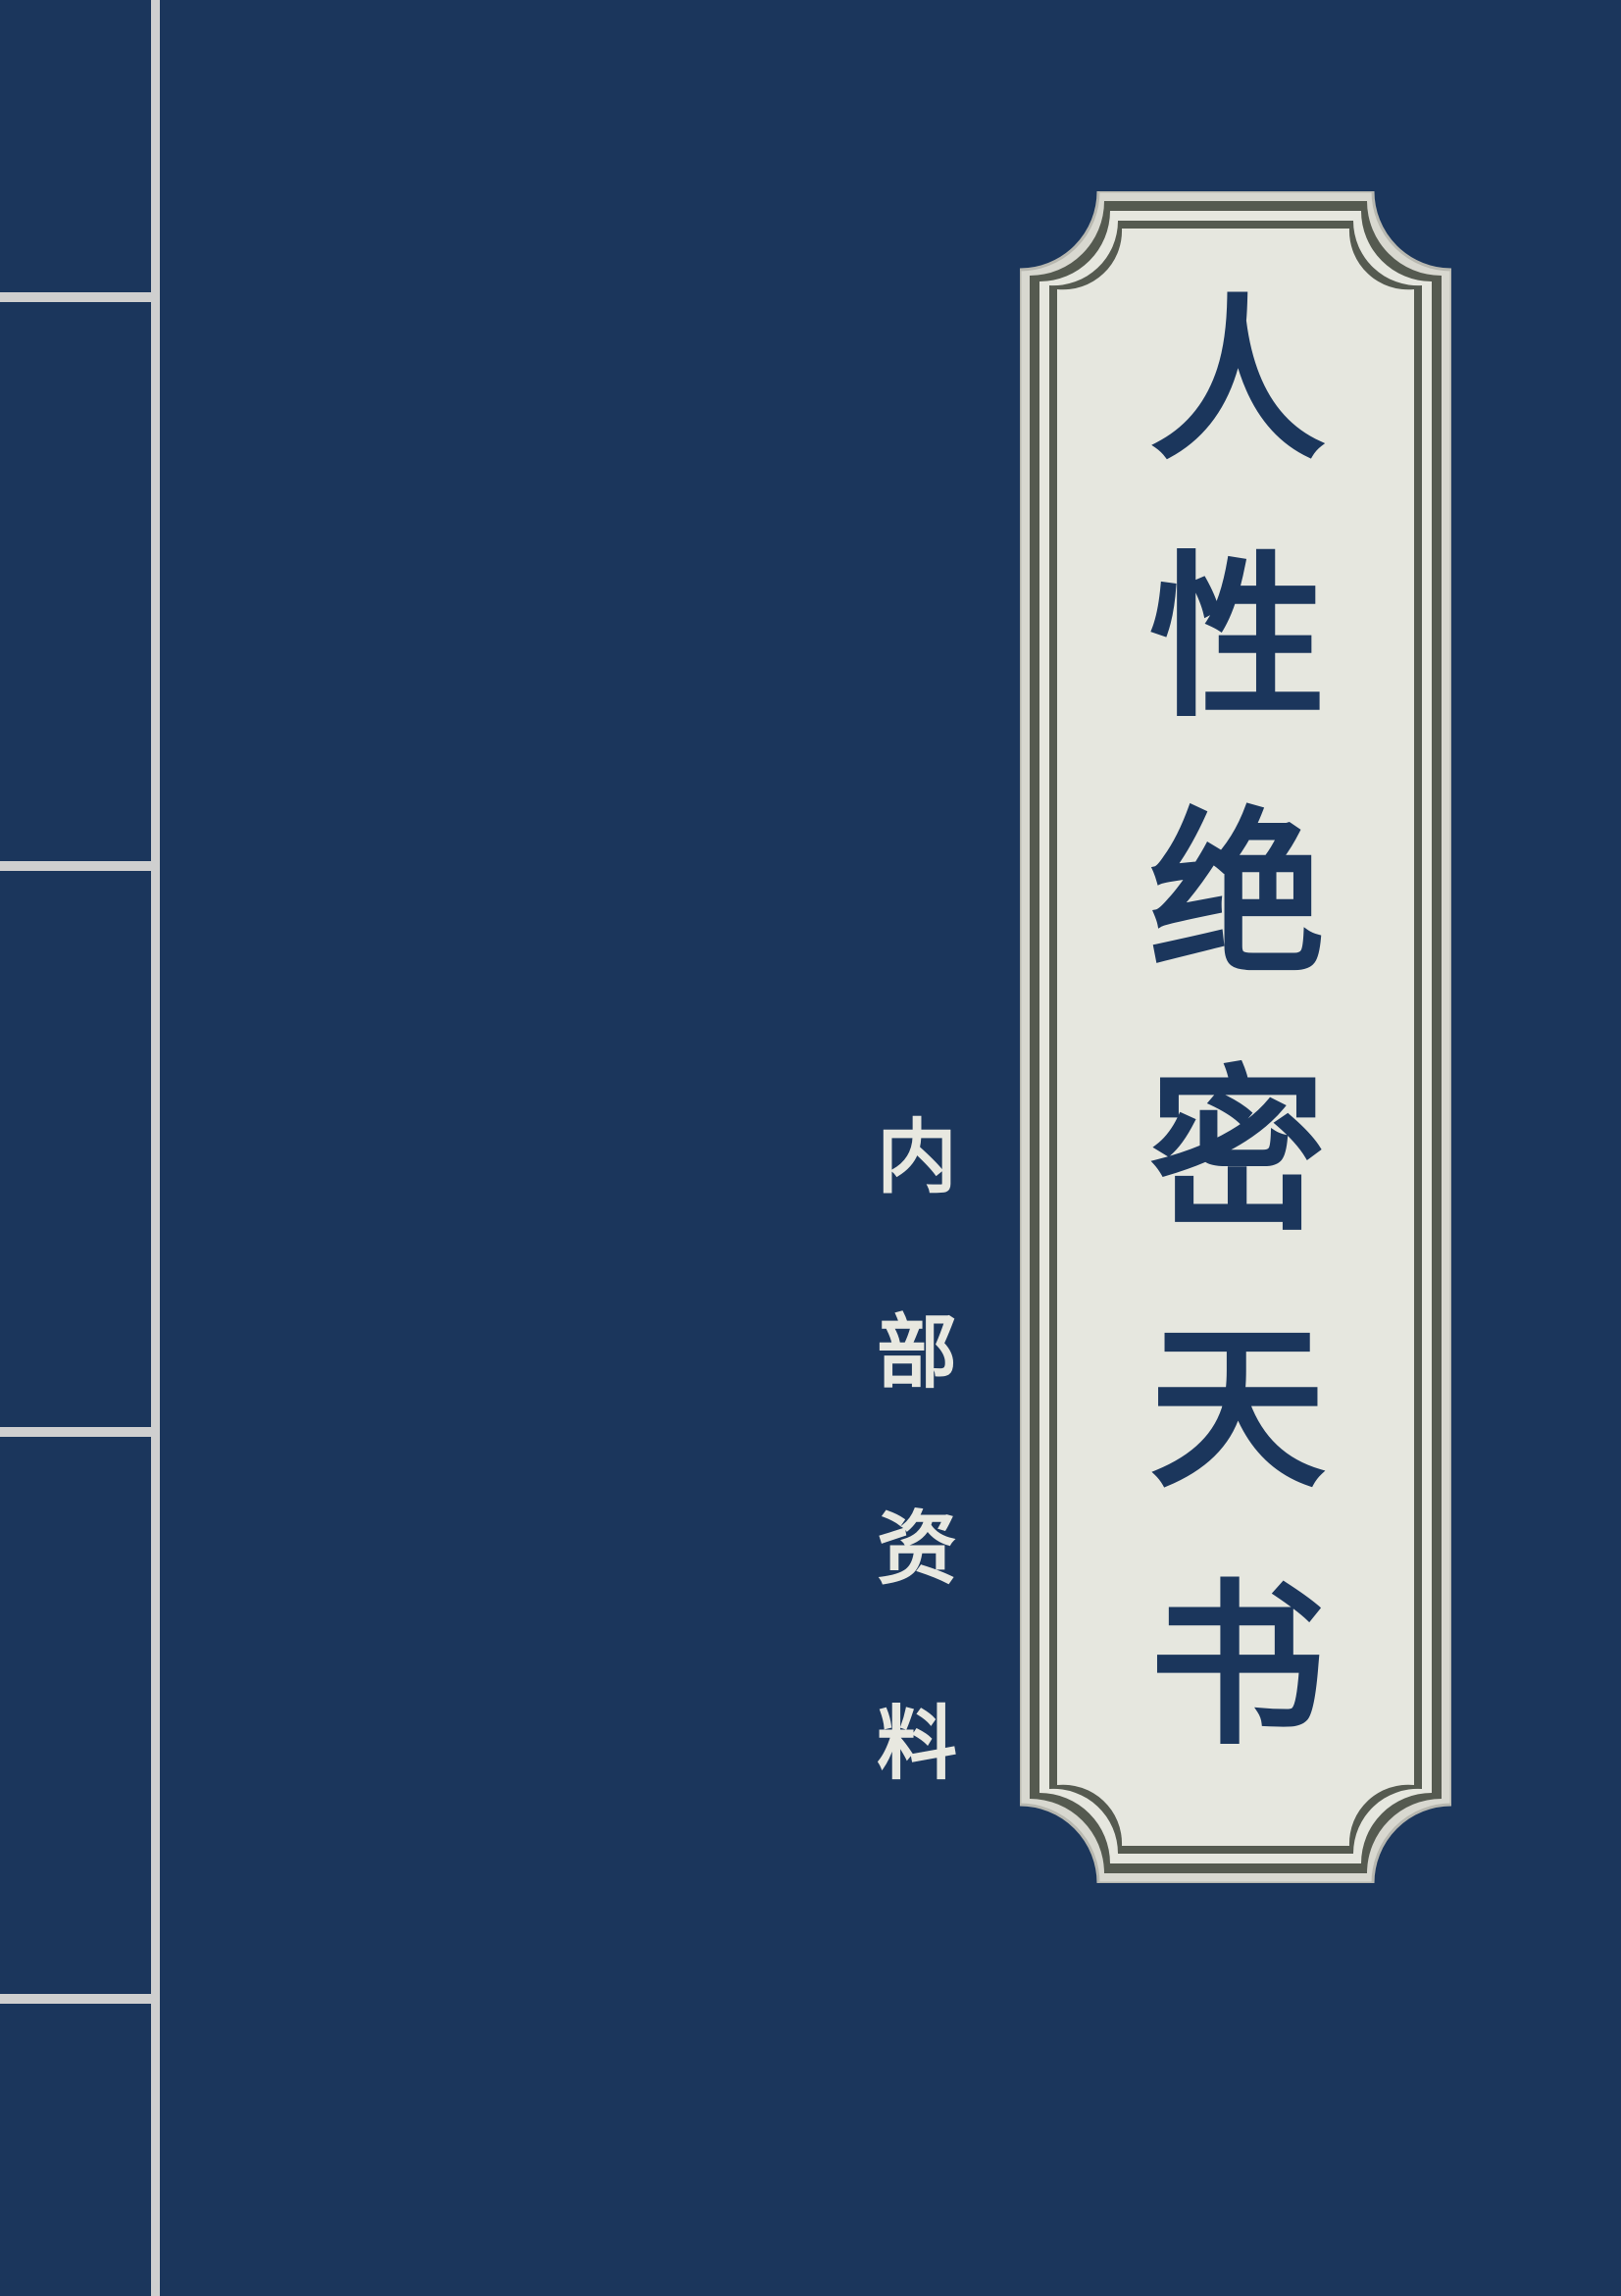  Describe the element at coordinates (916, 1744) in the screenshot. I see `subtitle-char: 料` at that location.